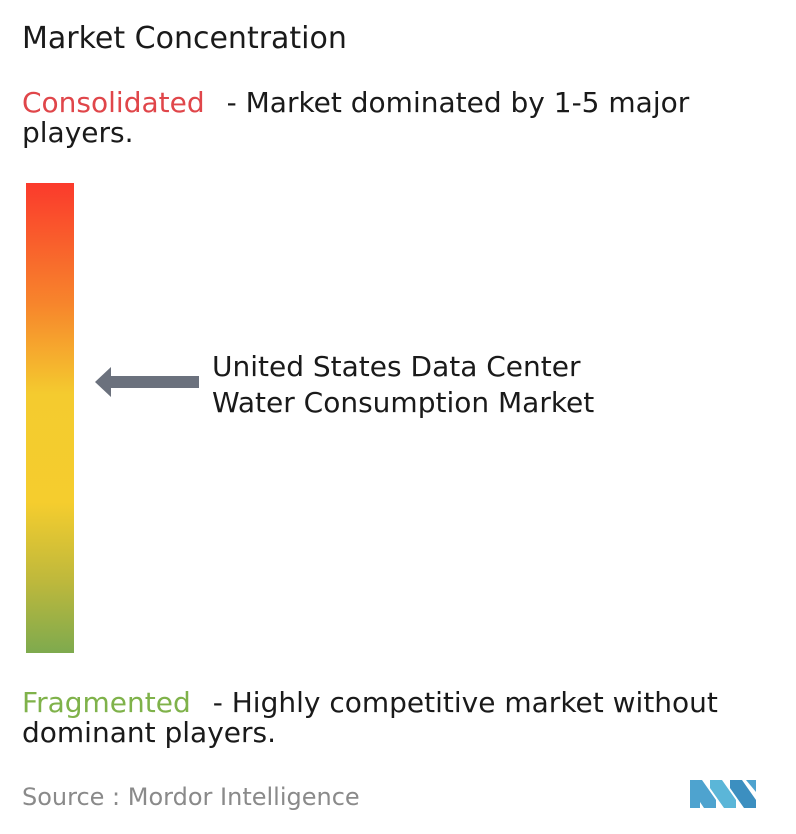  What do you see at coordinates (356, 117) in the screenshot?
I see `consolidated-description: - Market dominated by 1-5 major players.` at bounding box center [356, 117].